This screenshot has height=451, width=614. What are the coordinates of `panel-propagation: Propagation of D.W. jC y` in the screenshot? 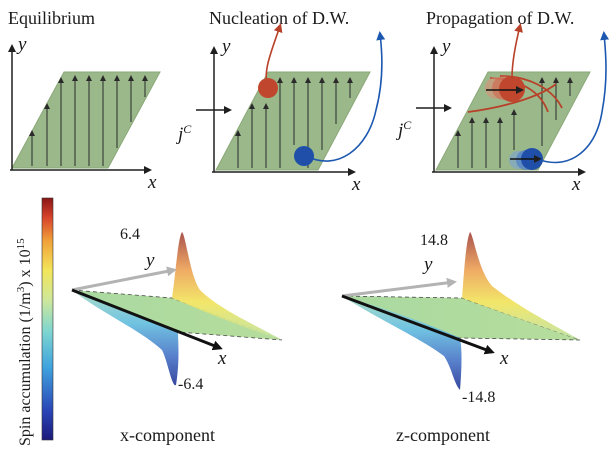 It's located at (502, 101).